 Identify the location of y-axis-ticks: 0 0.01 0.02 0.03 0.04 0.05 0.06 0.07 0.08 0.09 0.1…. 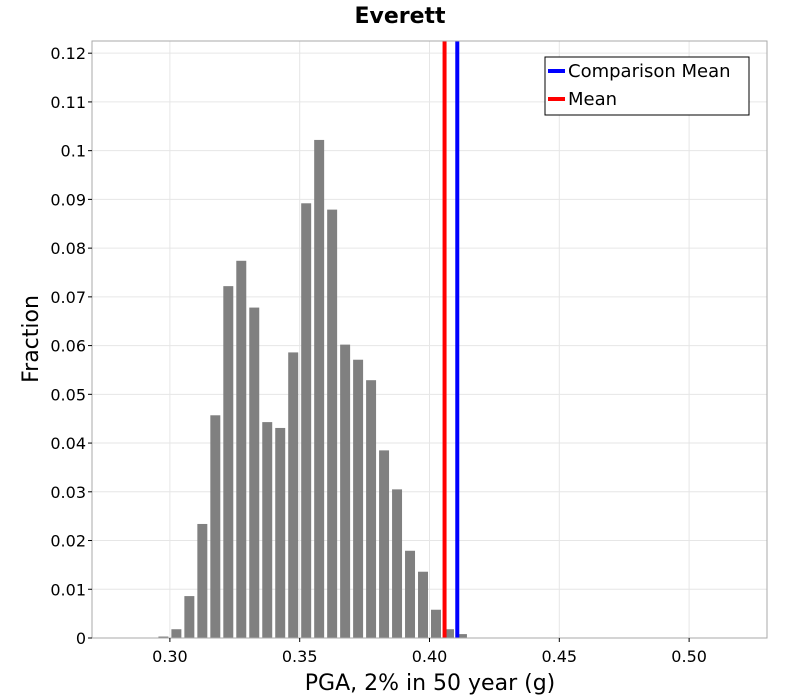
(71, 346).